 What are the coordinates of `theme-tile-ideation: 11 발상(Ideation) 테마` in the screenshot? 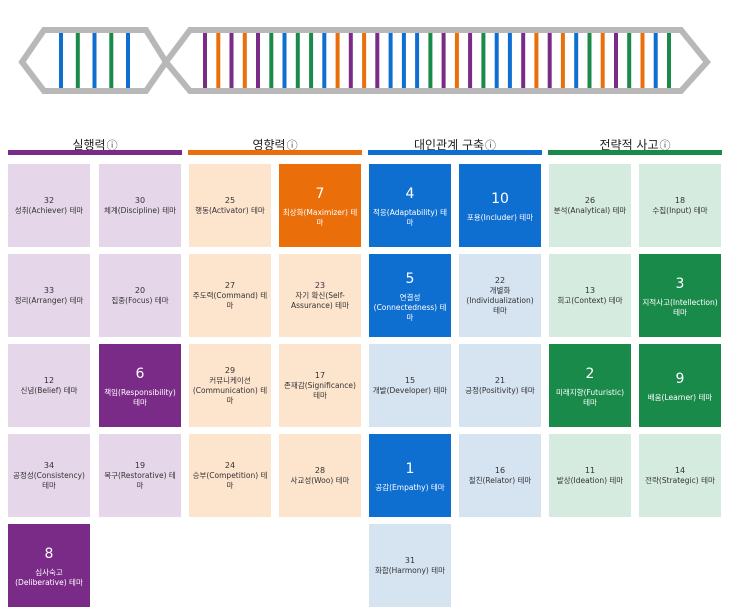 It's located at (590, 475).